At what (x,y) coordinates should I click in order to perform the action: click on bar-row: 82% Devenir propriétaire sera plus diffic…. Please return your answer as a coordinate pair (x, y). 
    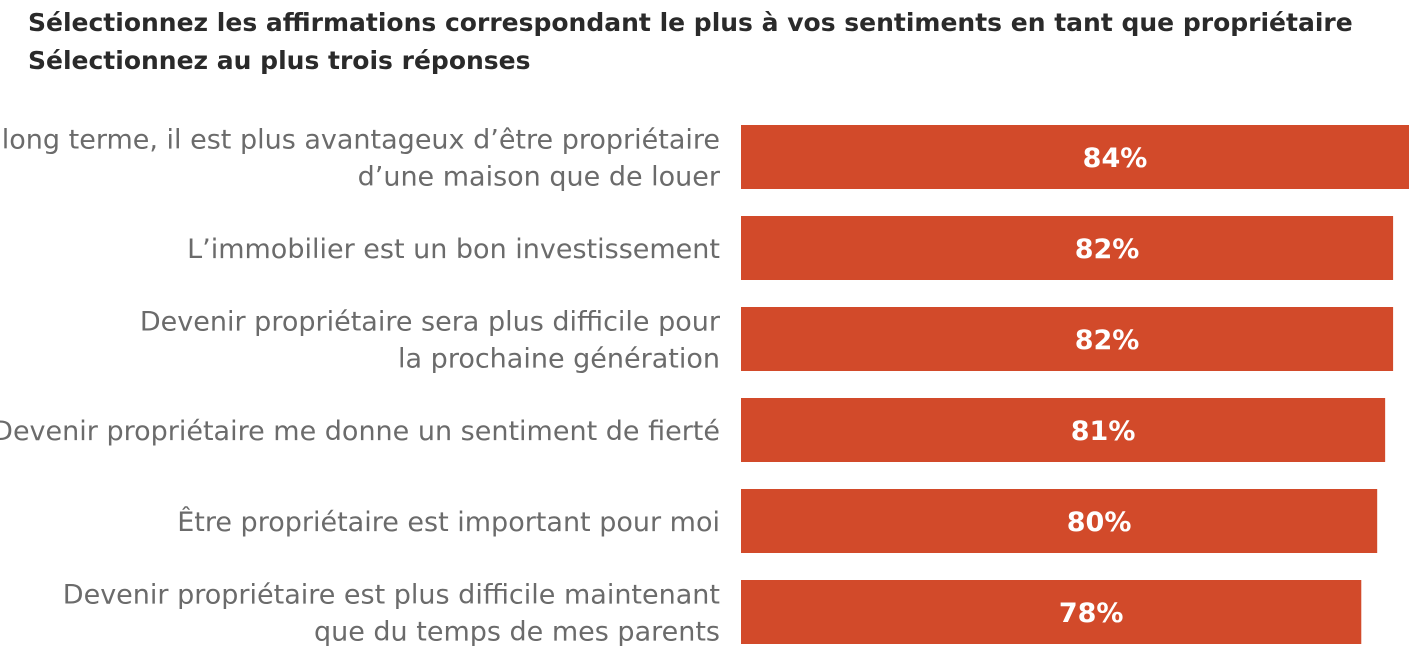
    Looking at the image, I should click on (767, 341).